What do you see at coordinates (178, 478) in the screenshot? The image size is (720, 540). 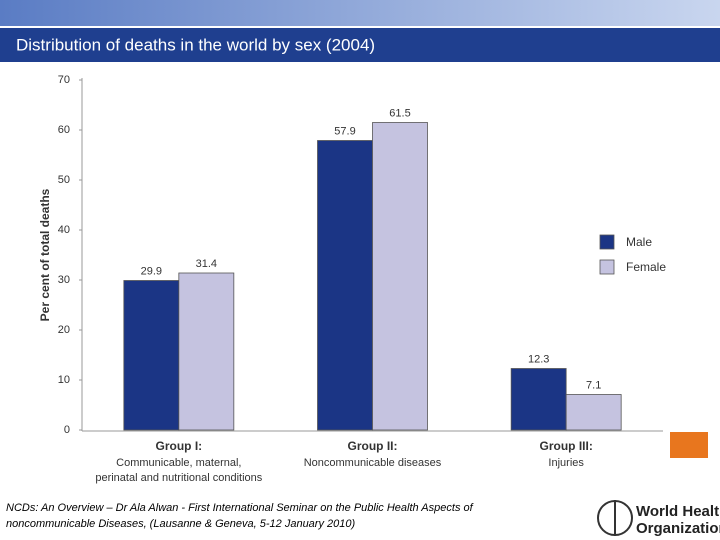 I see `category-note: perinatal and nutritional conditions` at bounding box center [178, 478].